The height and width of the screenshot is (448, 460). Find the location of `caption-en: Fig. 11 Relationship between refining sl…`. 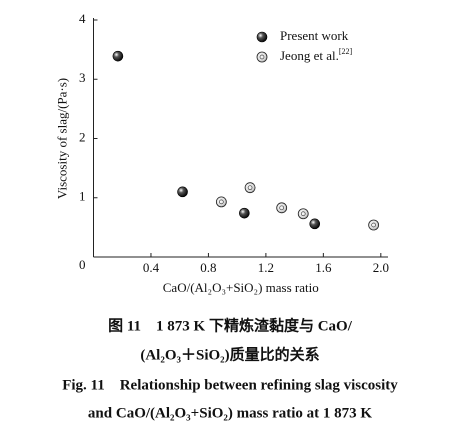

caption-en: Fig. 11 Relationship between refining sl… is located at coordinates (230, 385).